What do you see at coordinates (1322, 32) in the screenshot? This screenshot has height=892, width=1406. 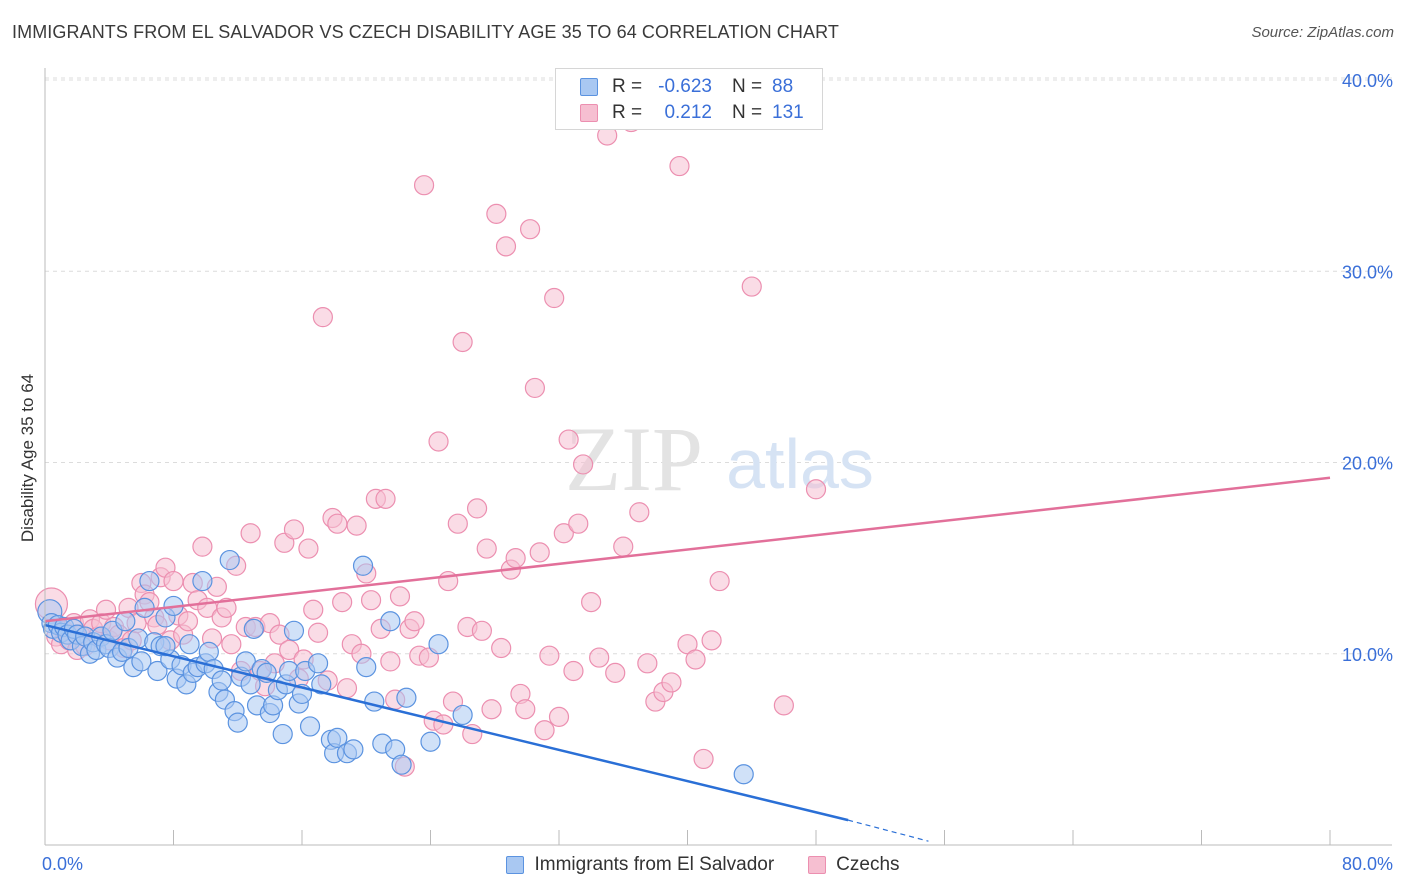 I see `source-label: Source: ZipAtlas.com` at bounding box center [1322, 32].